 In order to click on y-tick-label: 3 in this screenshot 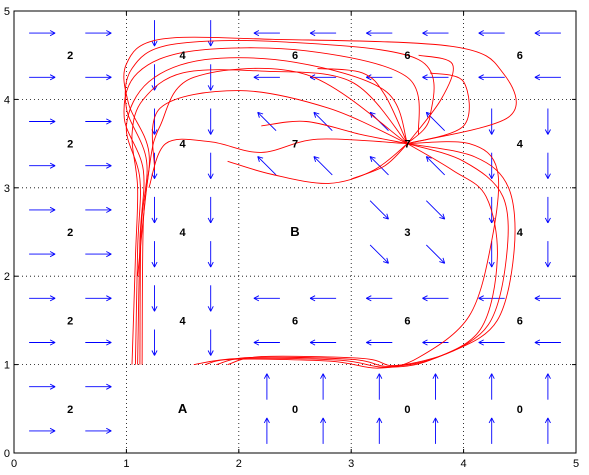, I will do `click(7, 189)`.